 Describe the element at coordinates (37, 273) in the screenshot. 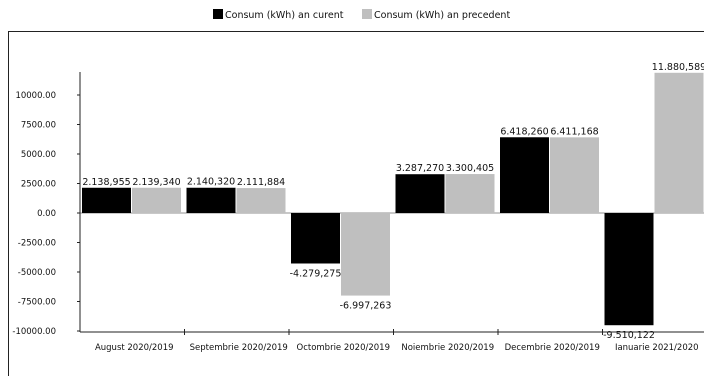

I see `y-tick-label: -5000.00` at that location.